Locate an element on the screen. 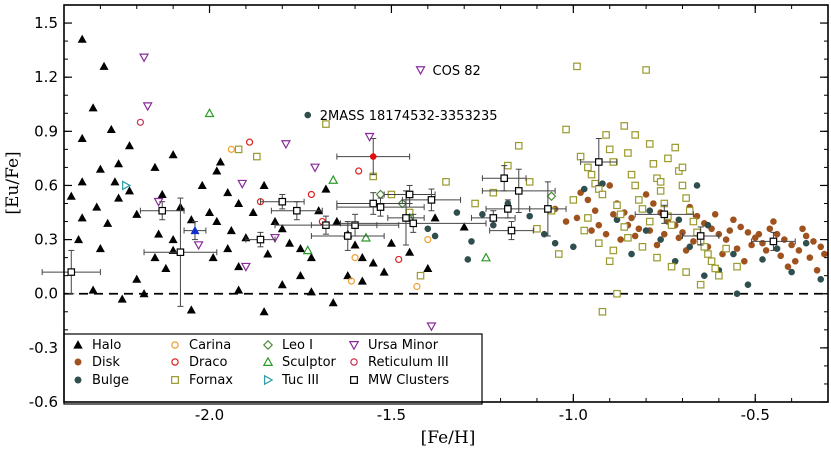 This screenshot has width=831, height=450. legend-marker-halo is located at coordinates (78, 344).